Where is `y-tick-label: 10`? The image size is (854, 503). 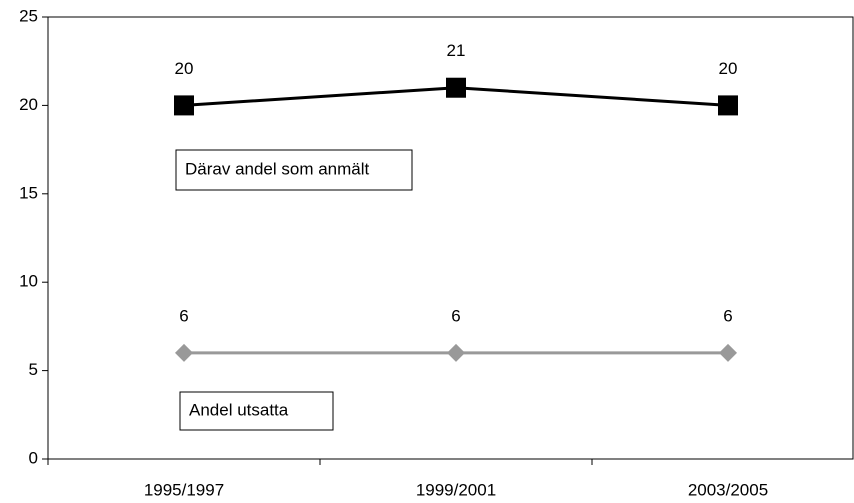 y-tick-label: 10 is located at coordinates (28, 281).